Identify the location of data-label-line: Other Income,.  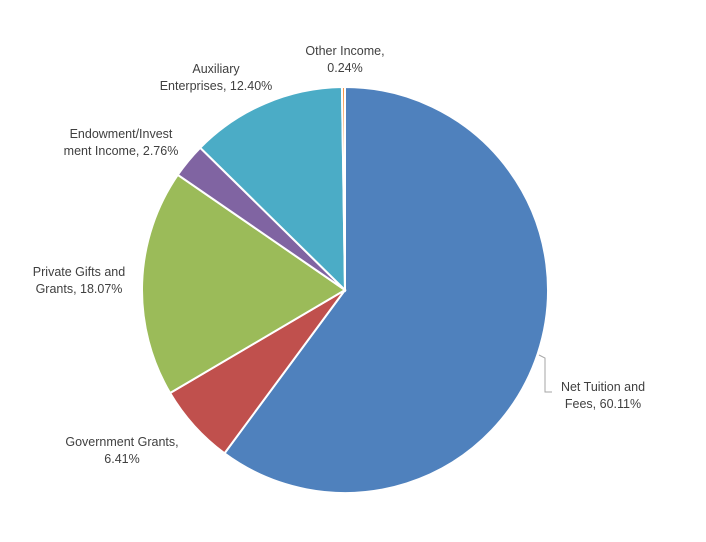
(344, 51).